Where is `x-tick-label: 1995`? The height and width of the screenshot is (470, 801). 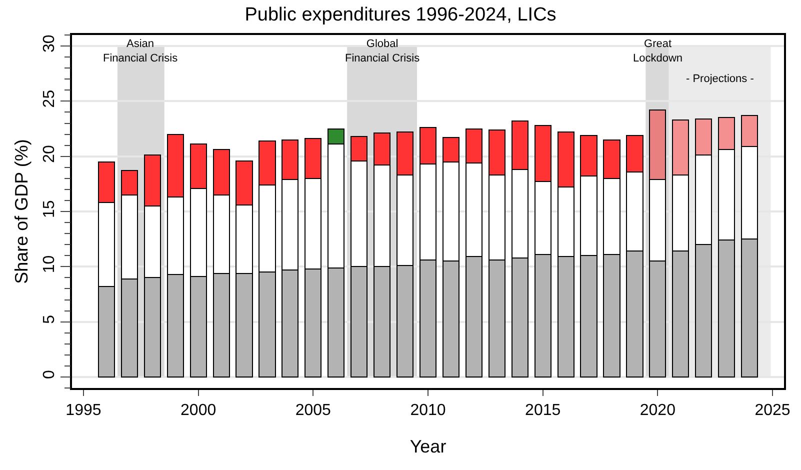 x-tick-label: 1995 is located at coordinates (84, 410).